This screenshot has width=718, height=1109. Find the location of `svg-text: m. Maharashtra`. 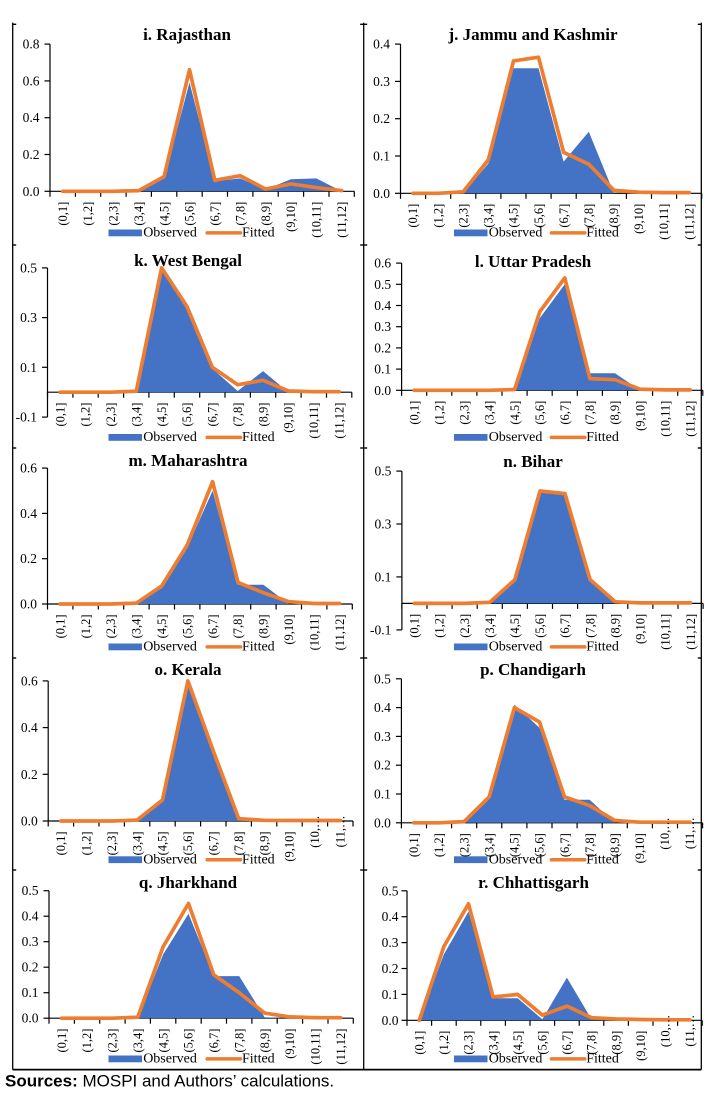

svg-text: m. Maharashtra is located at coordinates (188, 460).